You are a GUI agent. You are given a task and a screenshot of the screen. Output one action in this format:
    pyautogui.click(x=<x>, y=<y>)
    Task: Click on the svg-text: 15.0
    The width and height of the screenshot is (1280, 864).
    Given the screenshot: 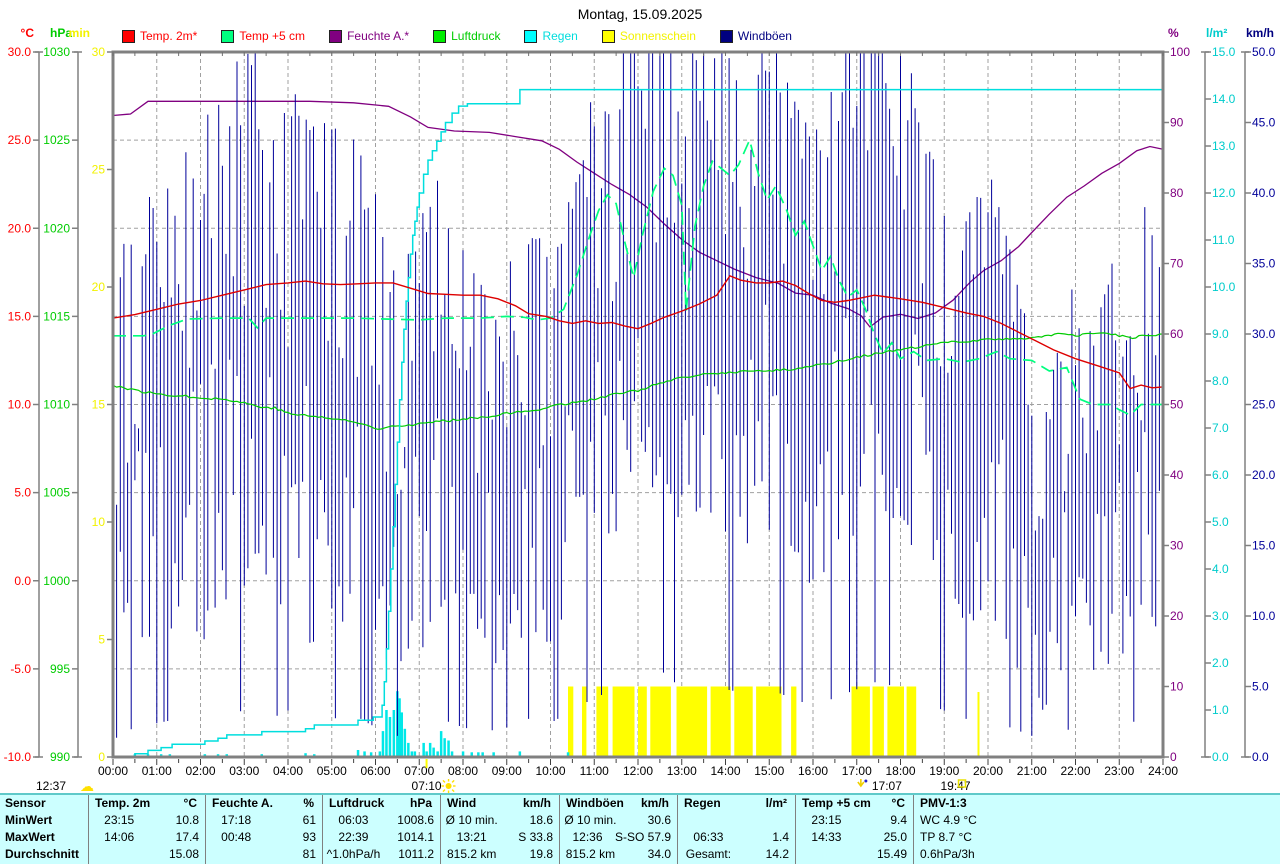 What is the action you would take?
    pyautogui.click(x=1224, y=52)
    